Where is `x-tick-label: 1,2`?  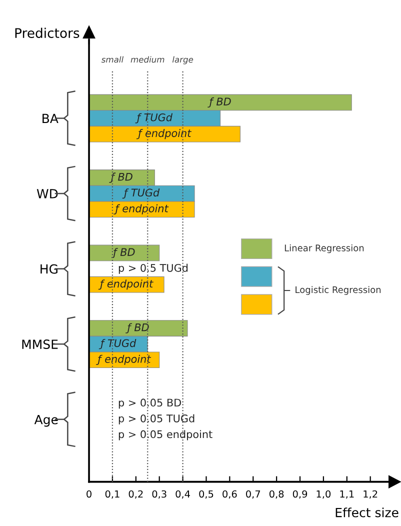
x-tick-label: 1,2 is located at coordinates (371, 494).